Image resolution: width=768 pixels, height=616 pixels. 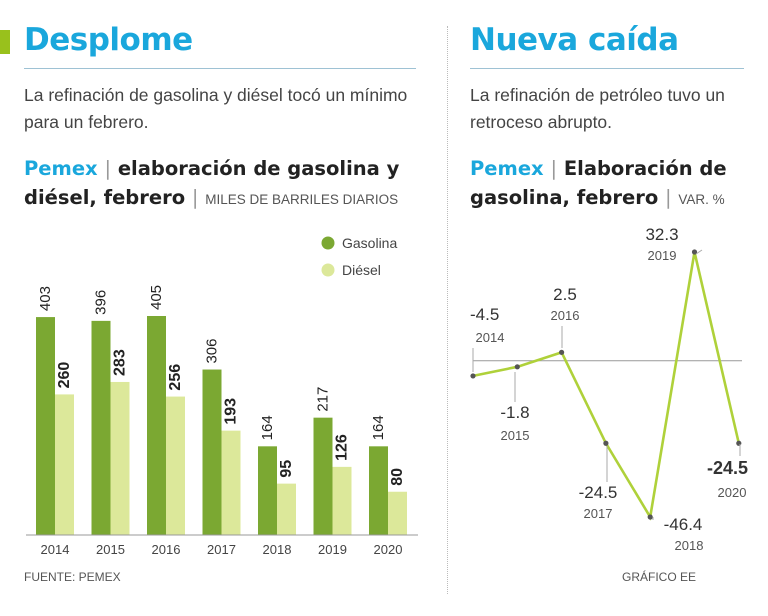 I want to click on x-tick-label-2014: 2014, so click(x=55, y=549).